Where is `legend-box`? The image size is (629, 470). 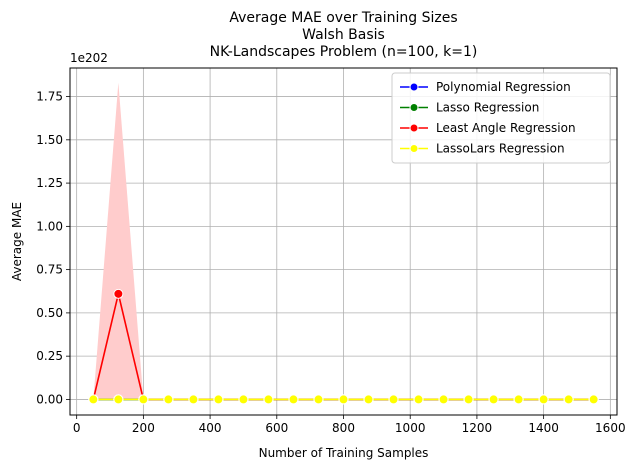
legend-box is located at coordinates (501, 118).